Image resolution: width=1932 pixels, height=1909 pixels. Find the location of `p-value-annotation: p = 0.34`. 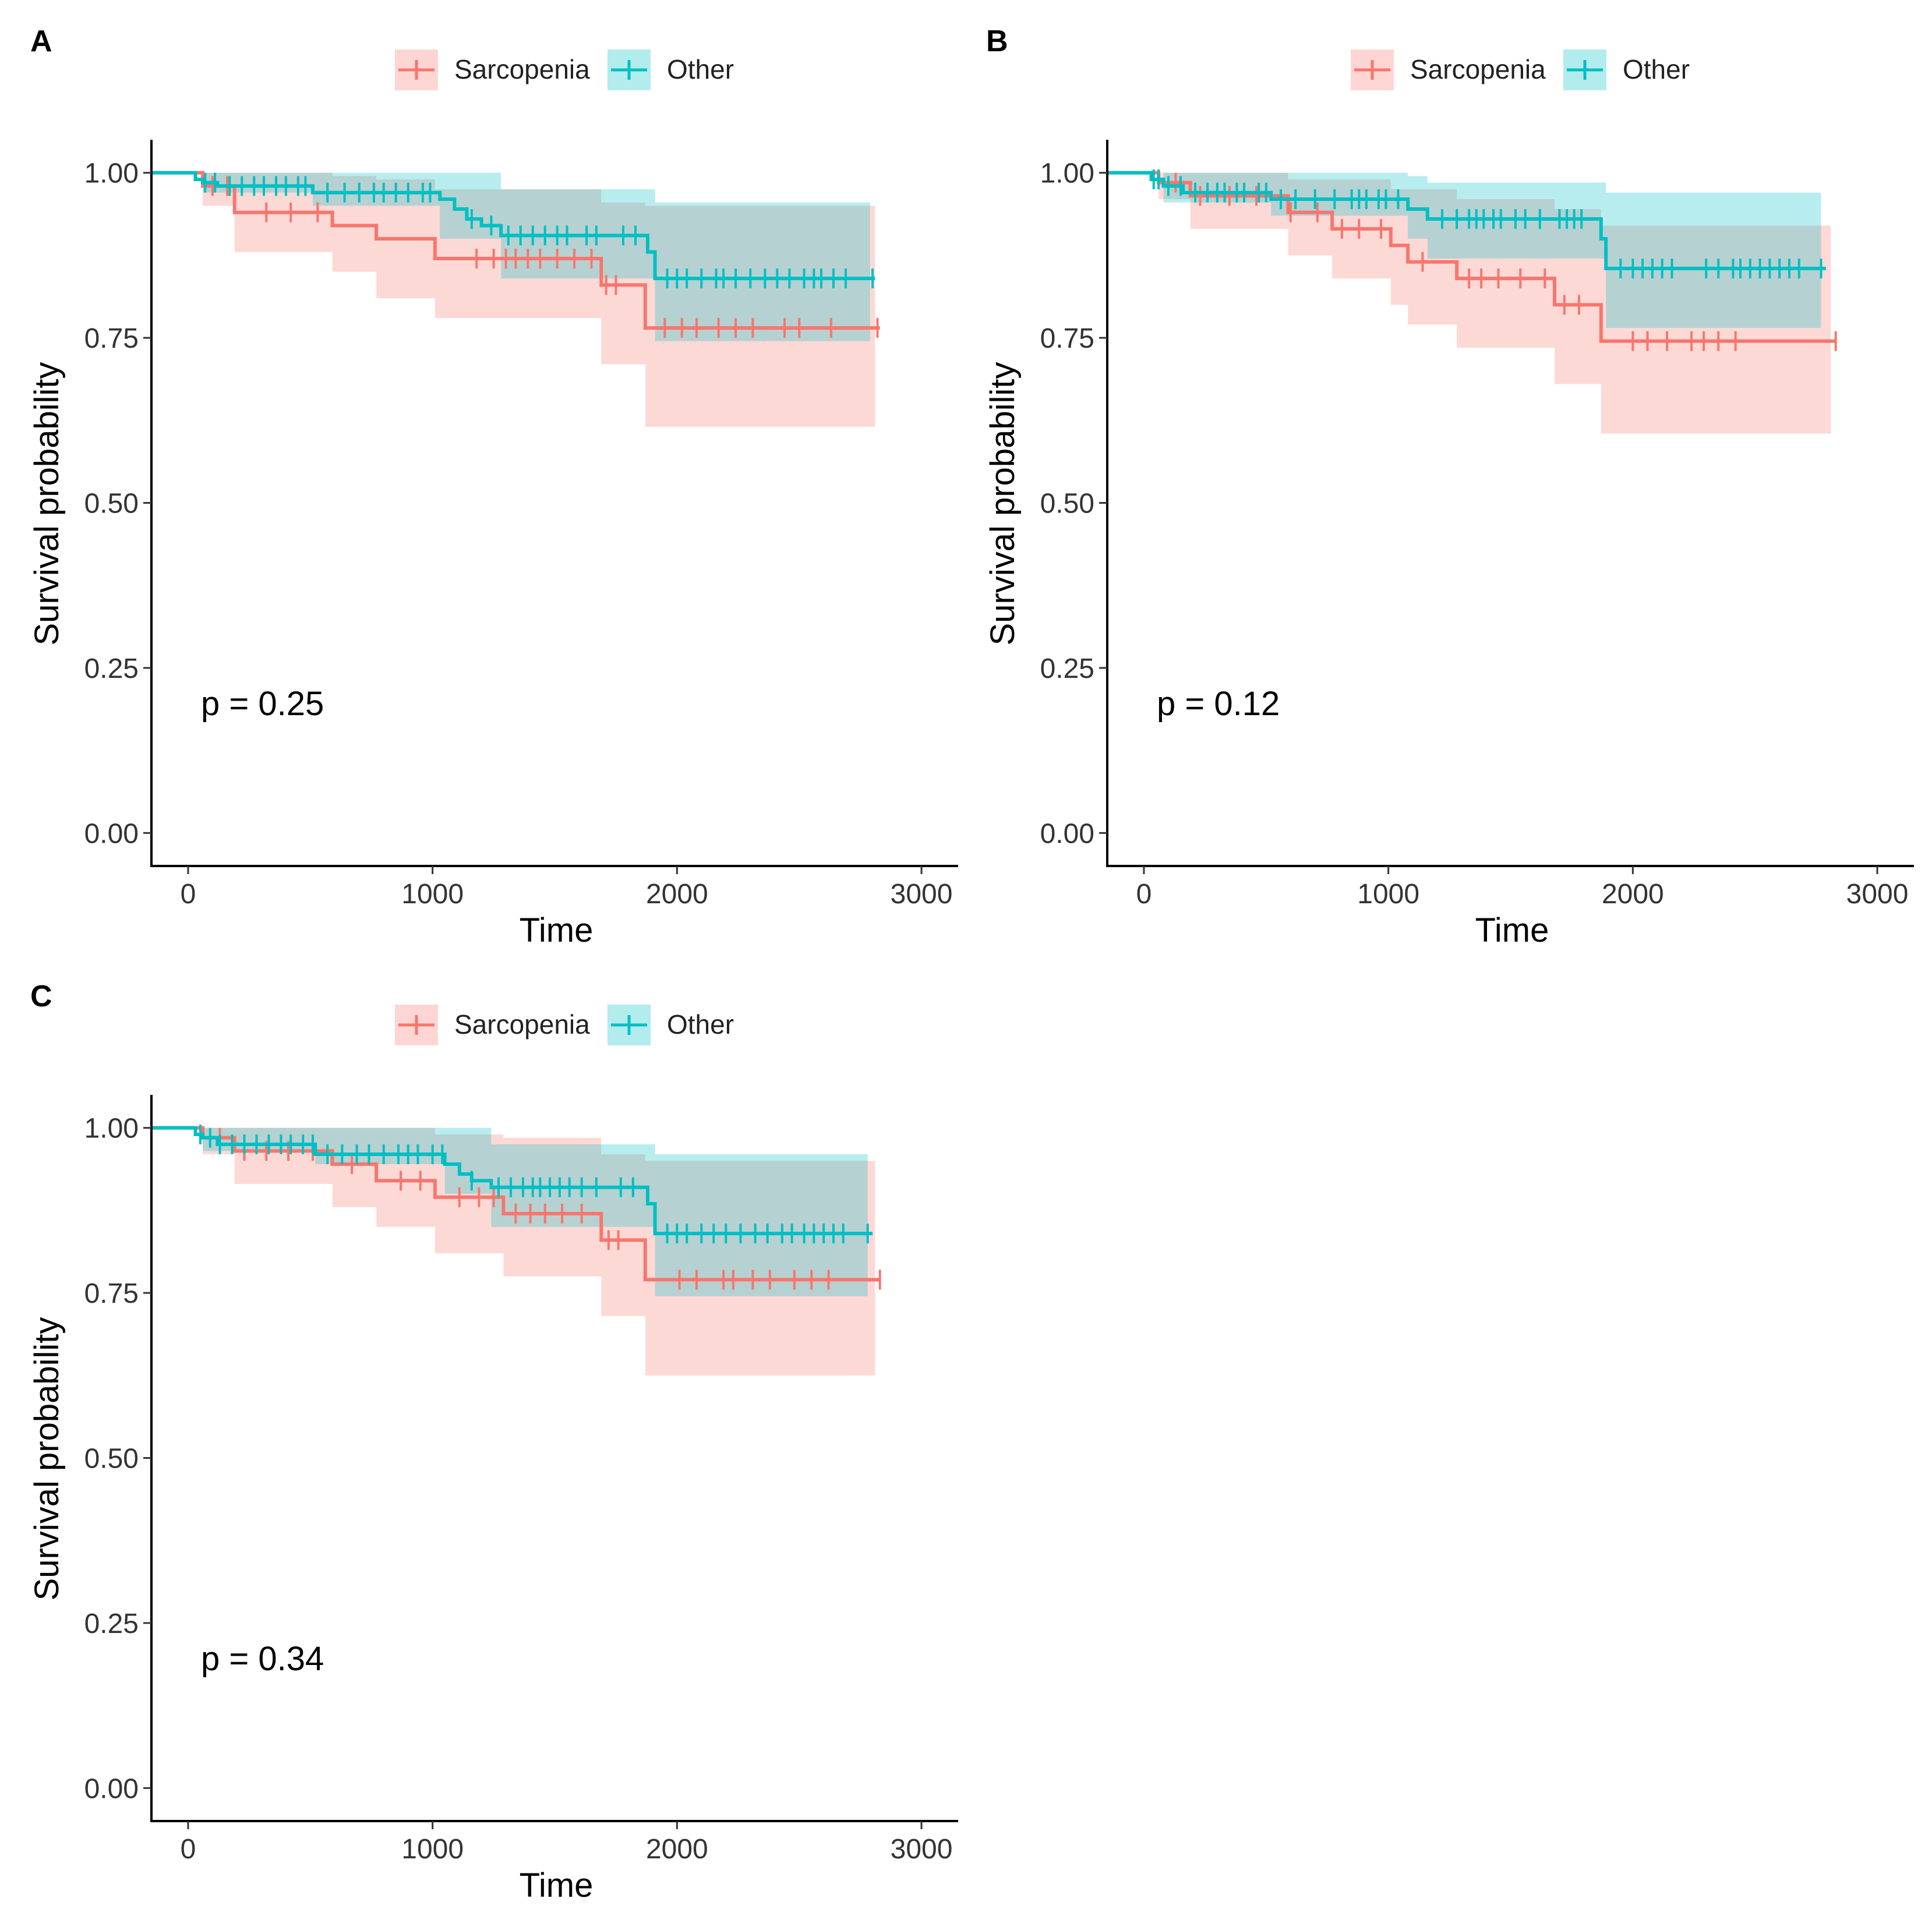

p-value-annotation: p = 0.34 is located at coordinates (262, 1659).